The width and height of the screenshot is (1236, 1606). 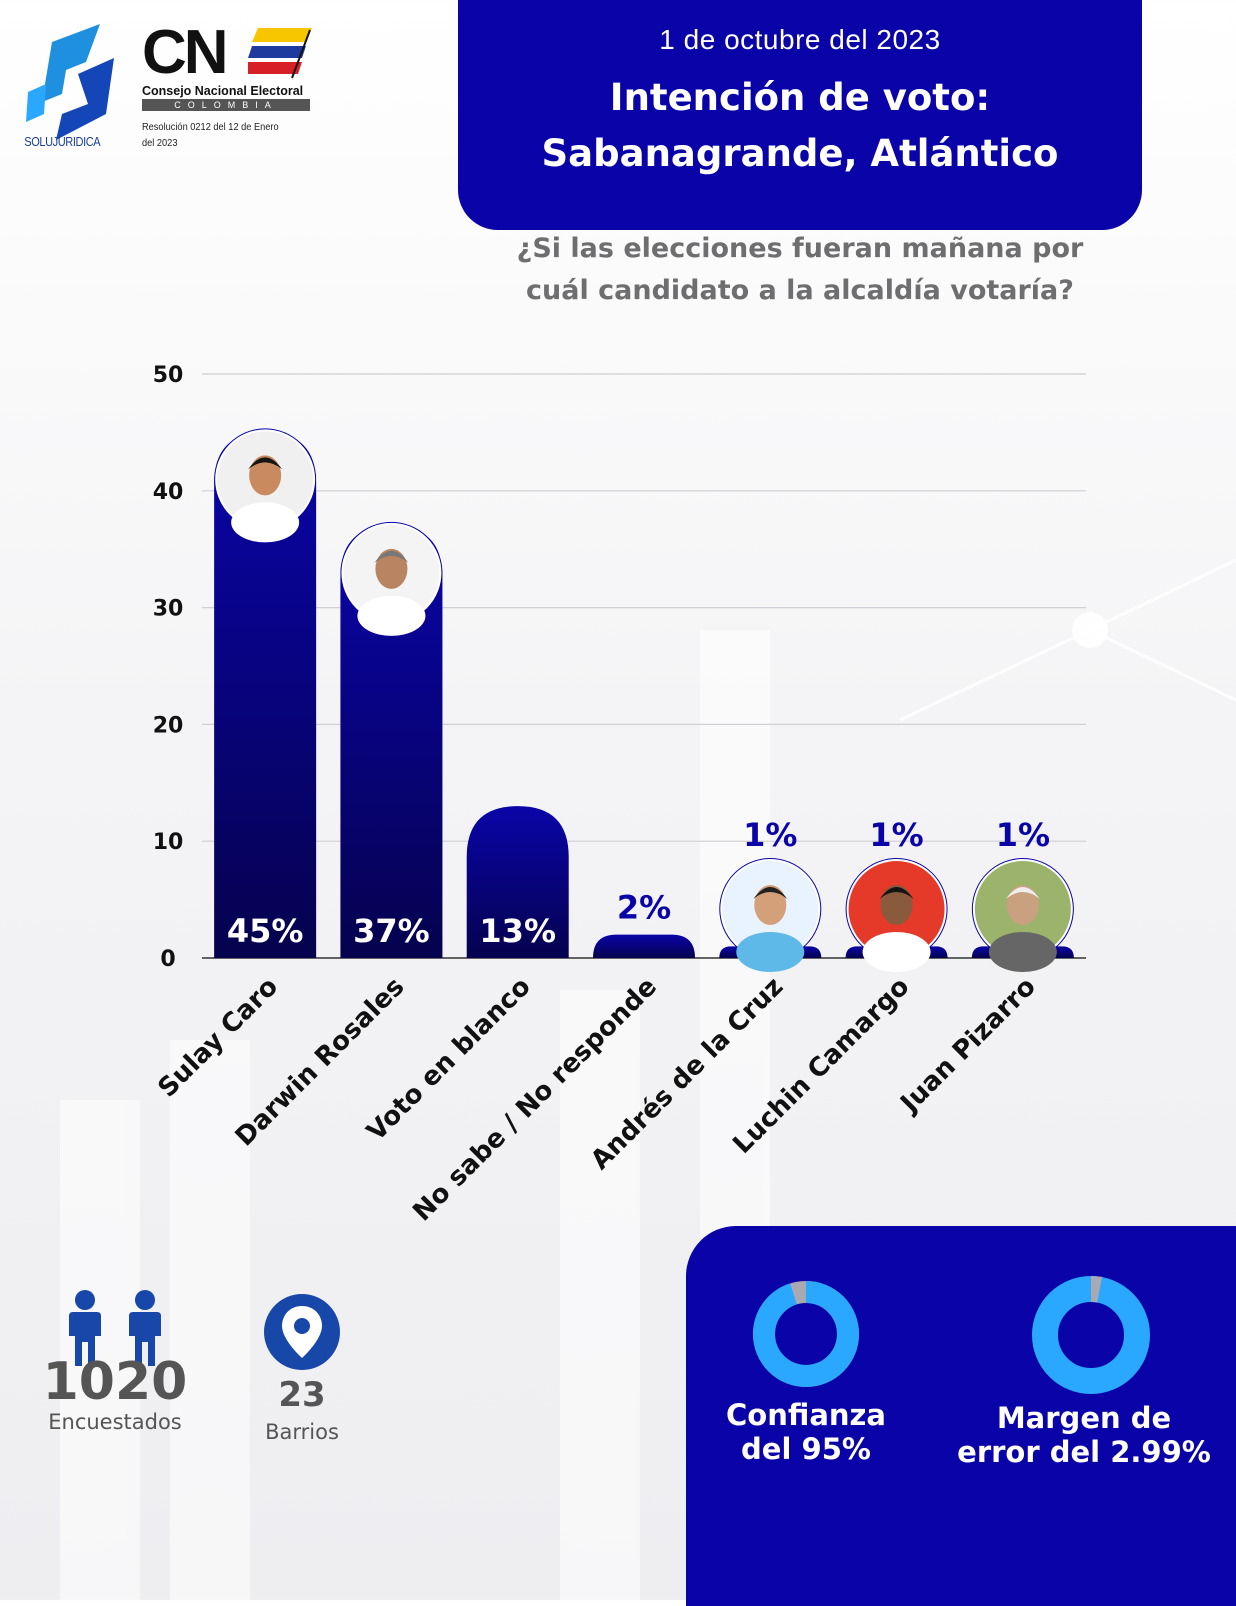 What do you see at coordinates (168, 492) in the screenshot?
I see `y-tick-label: 40` at bounding box center [168, 492].